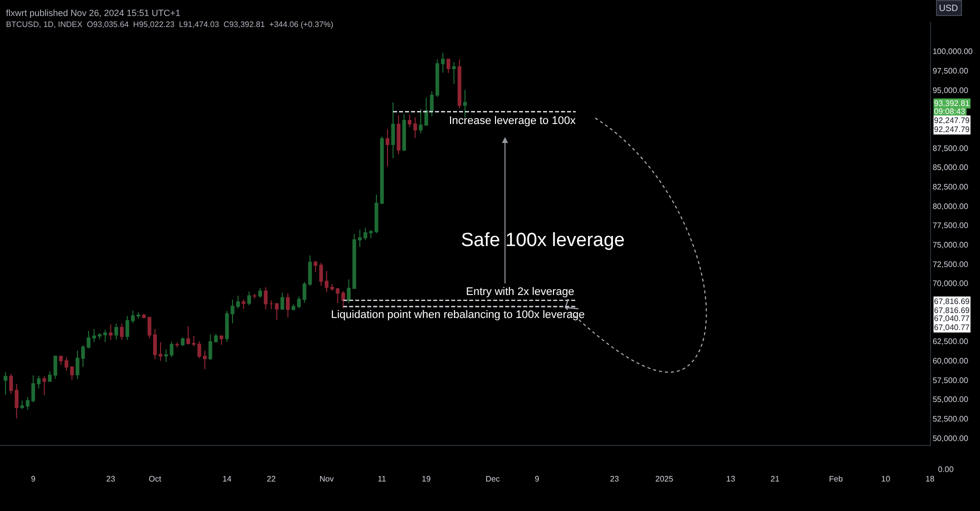 The height and width of the screenshot is (511, 980). What do you see at coordinates (950, 283) in the screenshot?
I see `y-tick-label: 70,000.00` at bounding box center [950, 283].